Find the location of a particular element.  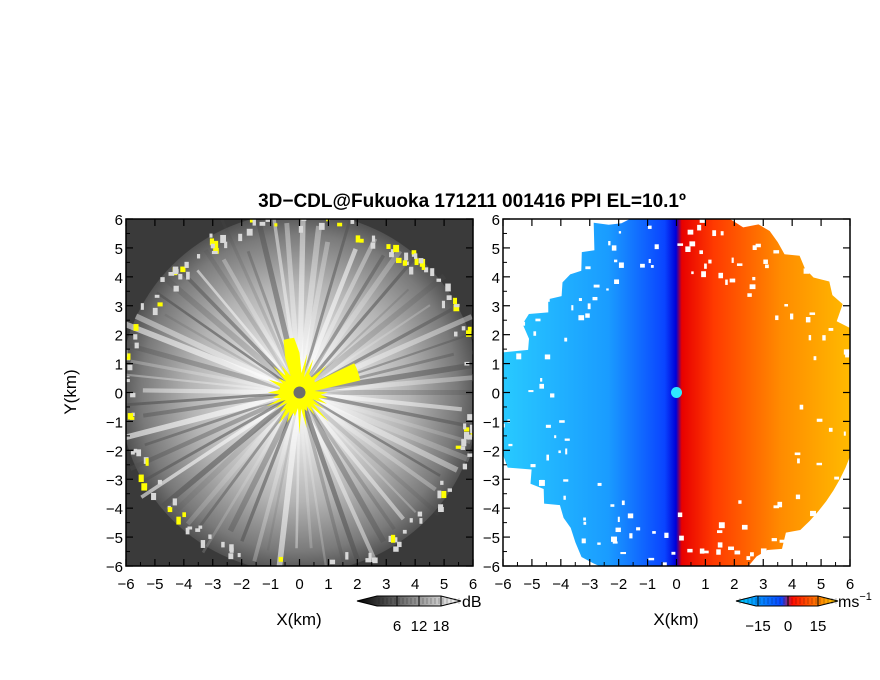

x-tick-label: −5 is located at coordinates (154, 584).